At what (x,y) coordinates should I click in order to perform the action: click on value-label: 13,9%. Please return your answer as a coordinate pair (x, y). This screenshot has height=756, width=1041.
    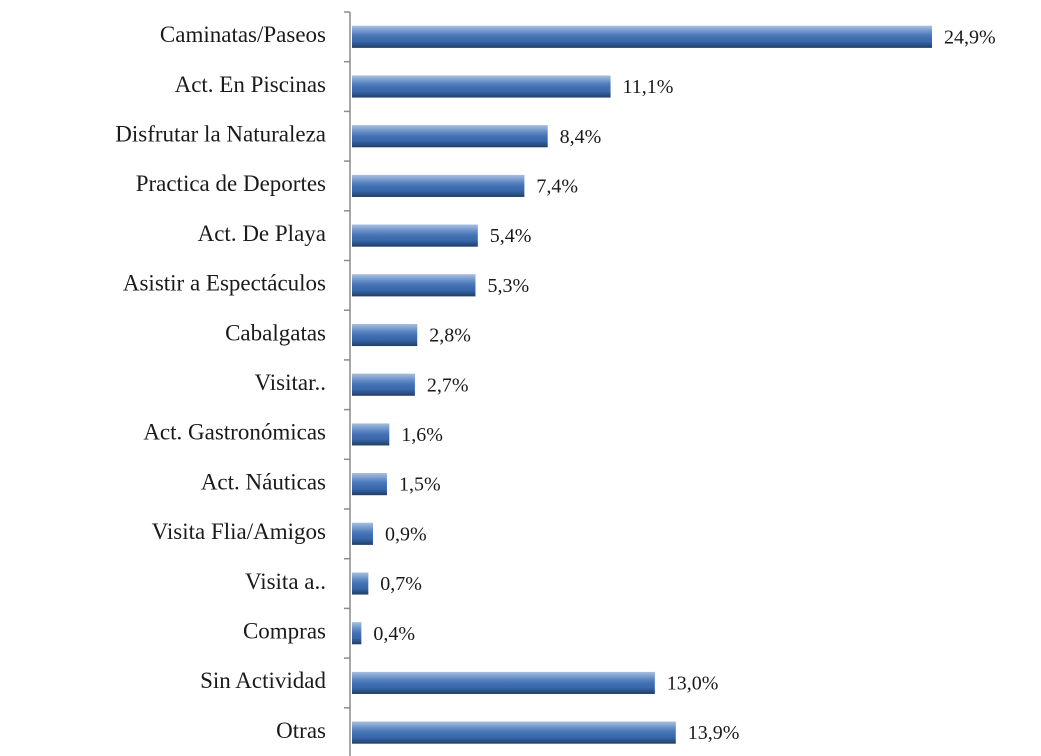
    Looking at the image, I should click on (714, 733).